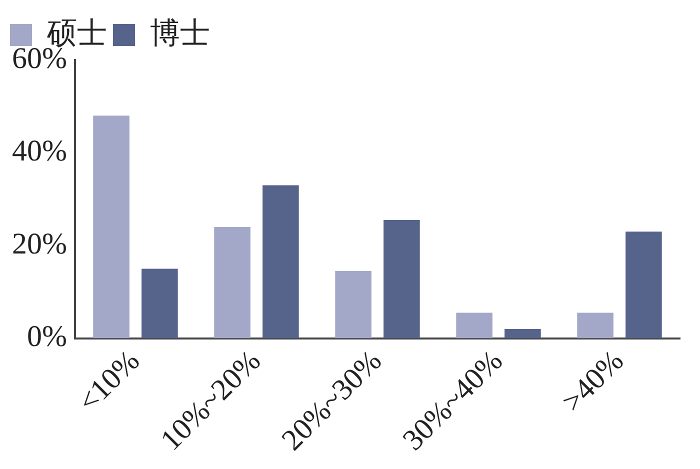 This screenshot has width=700, height=469. Describe the element at coordinates (39, 243) in the screenshot. I see `y-tick-label: 20%` at that location.